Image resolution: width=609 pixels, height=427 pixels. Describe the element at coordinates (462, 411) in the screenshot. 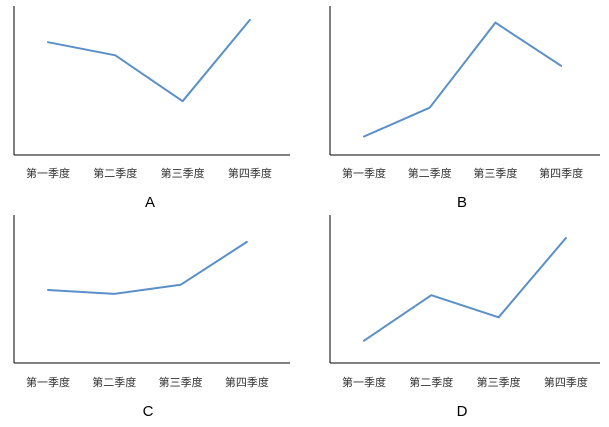

I see `panel-label: D` at that location.